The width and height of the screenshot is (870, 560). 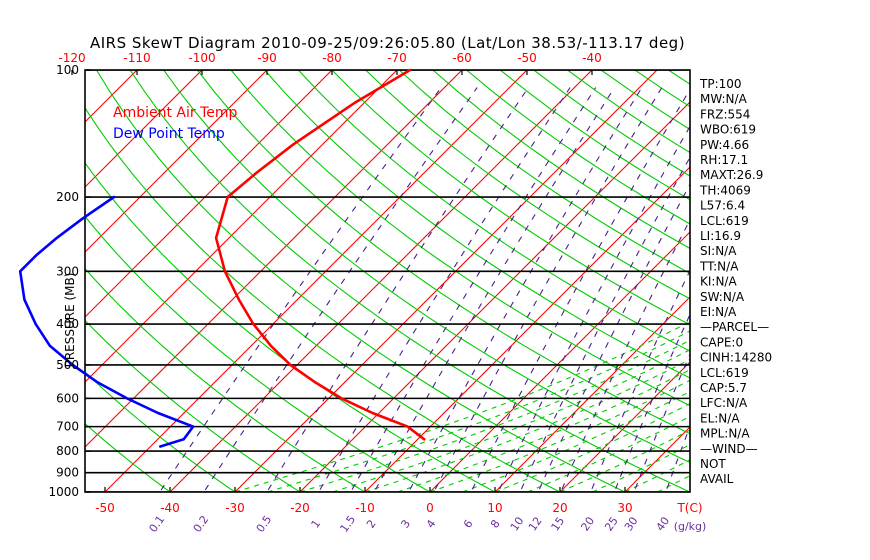 I want to click on info-panel-line: NOT, so click(x=713, y=464).